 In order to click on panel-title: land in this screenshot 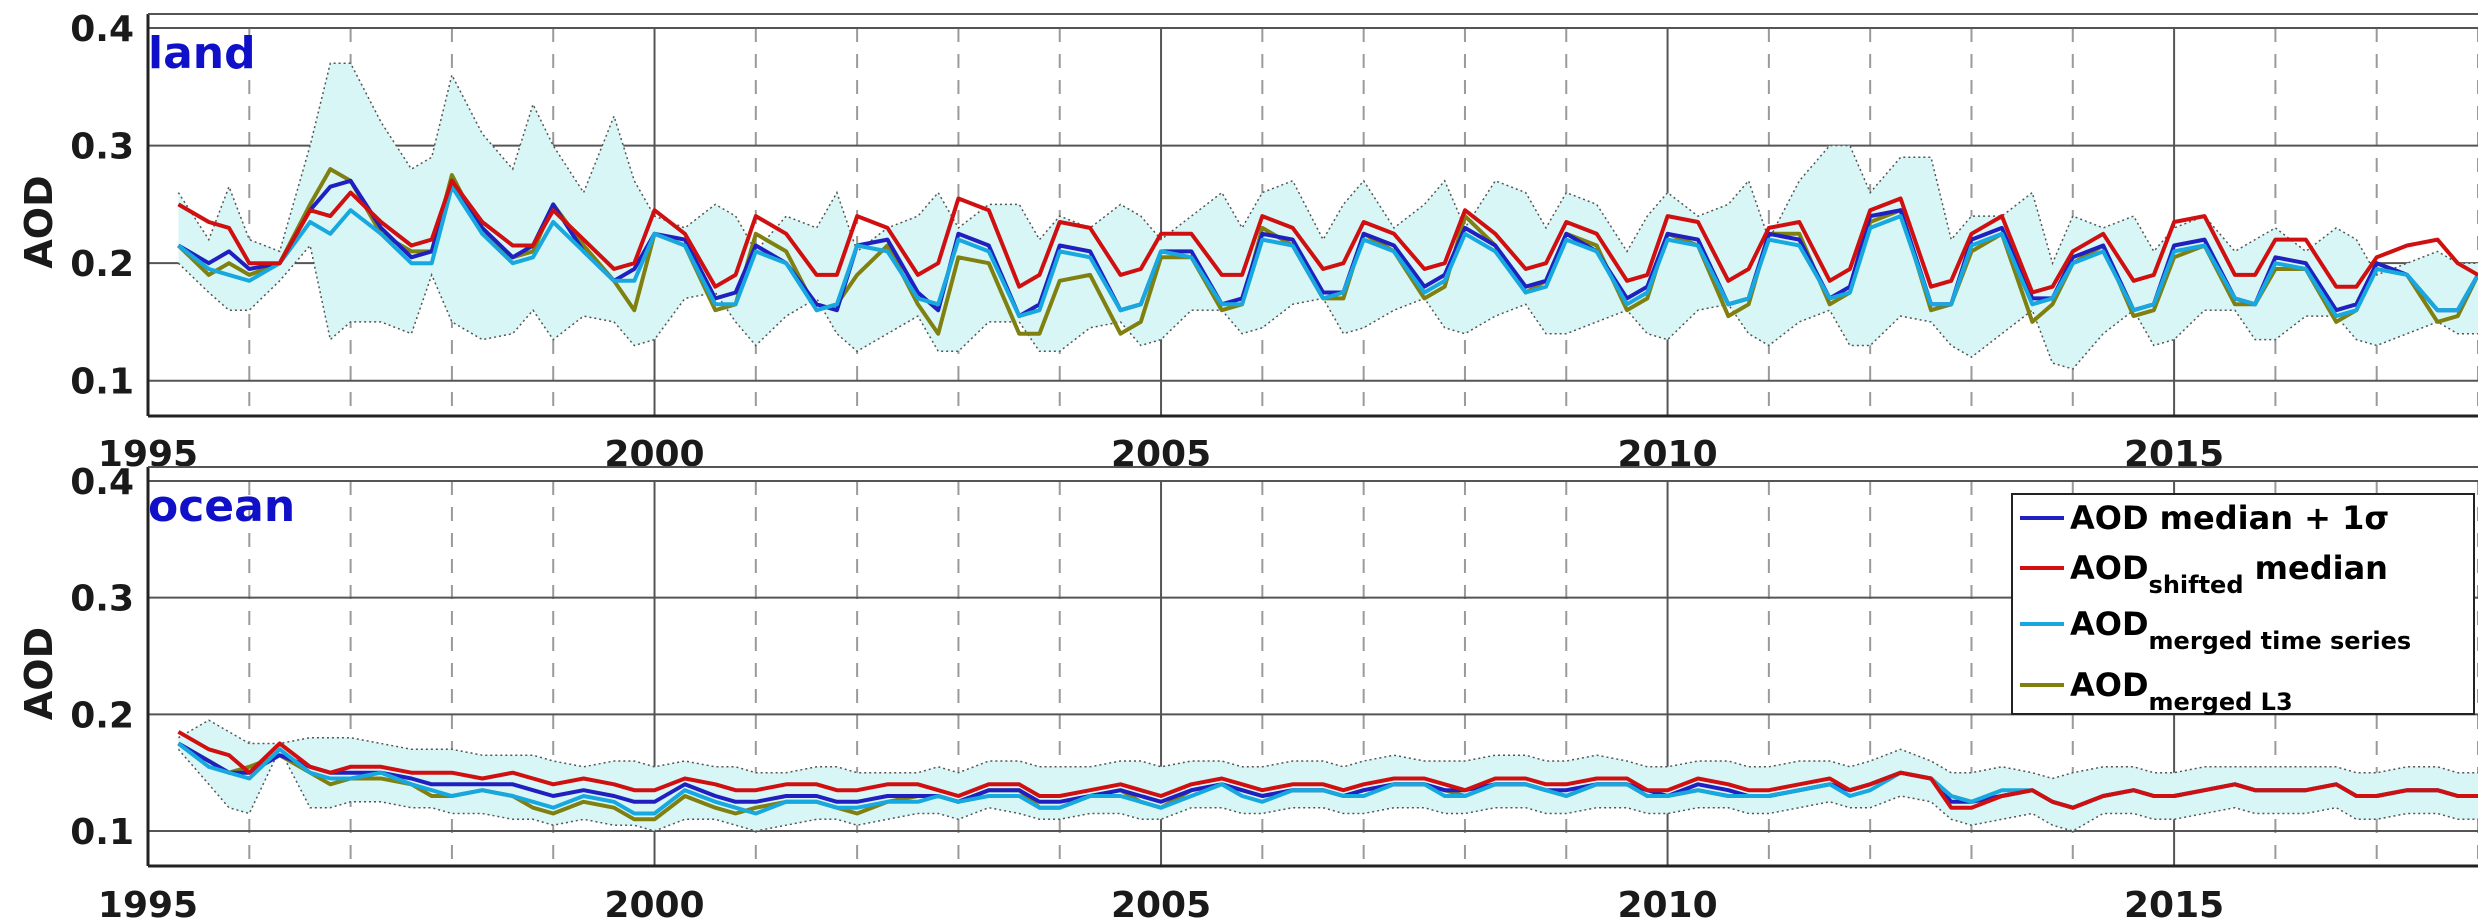, I will do `click(202, 53)`.